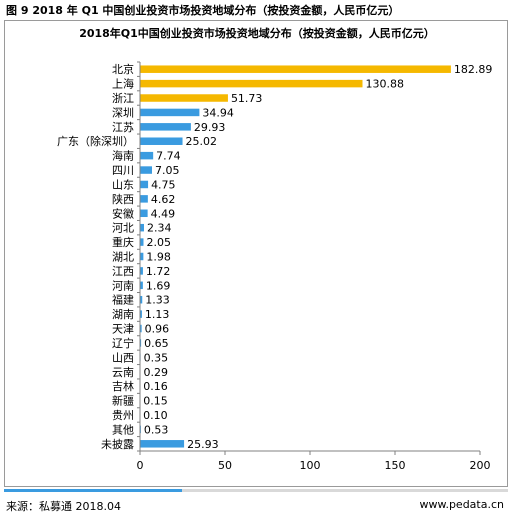  Describe the element at coordinates (156, 429) in the screenshot. I see `value-label-25: 0.53` at that location.